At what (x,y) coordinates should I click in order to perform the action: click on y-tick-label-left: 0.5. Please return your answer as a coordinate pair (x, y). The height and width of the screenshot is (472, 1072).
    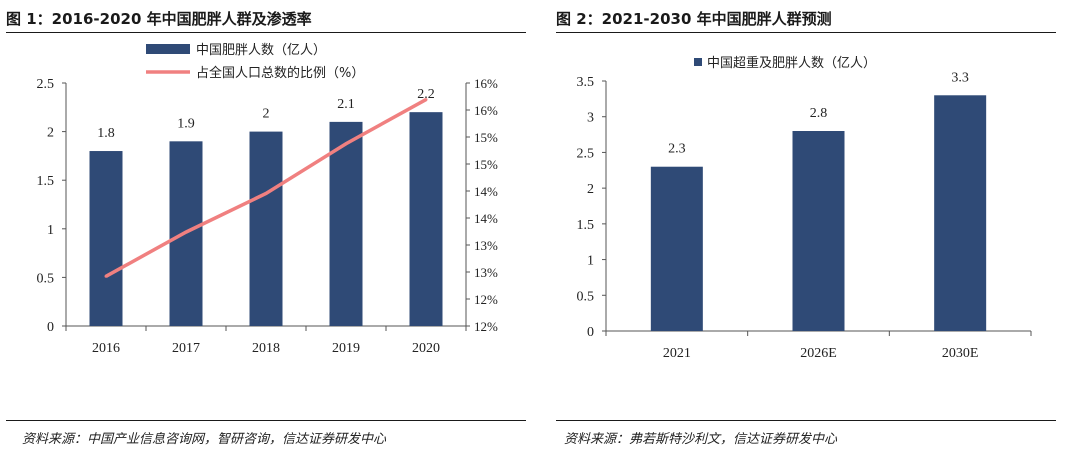
    Looking at the image, I should click on (46, 278).